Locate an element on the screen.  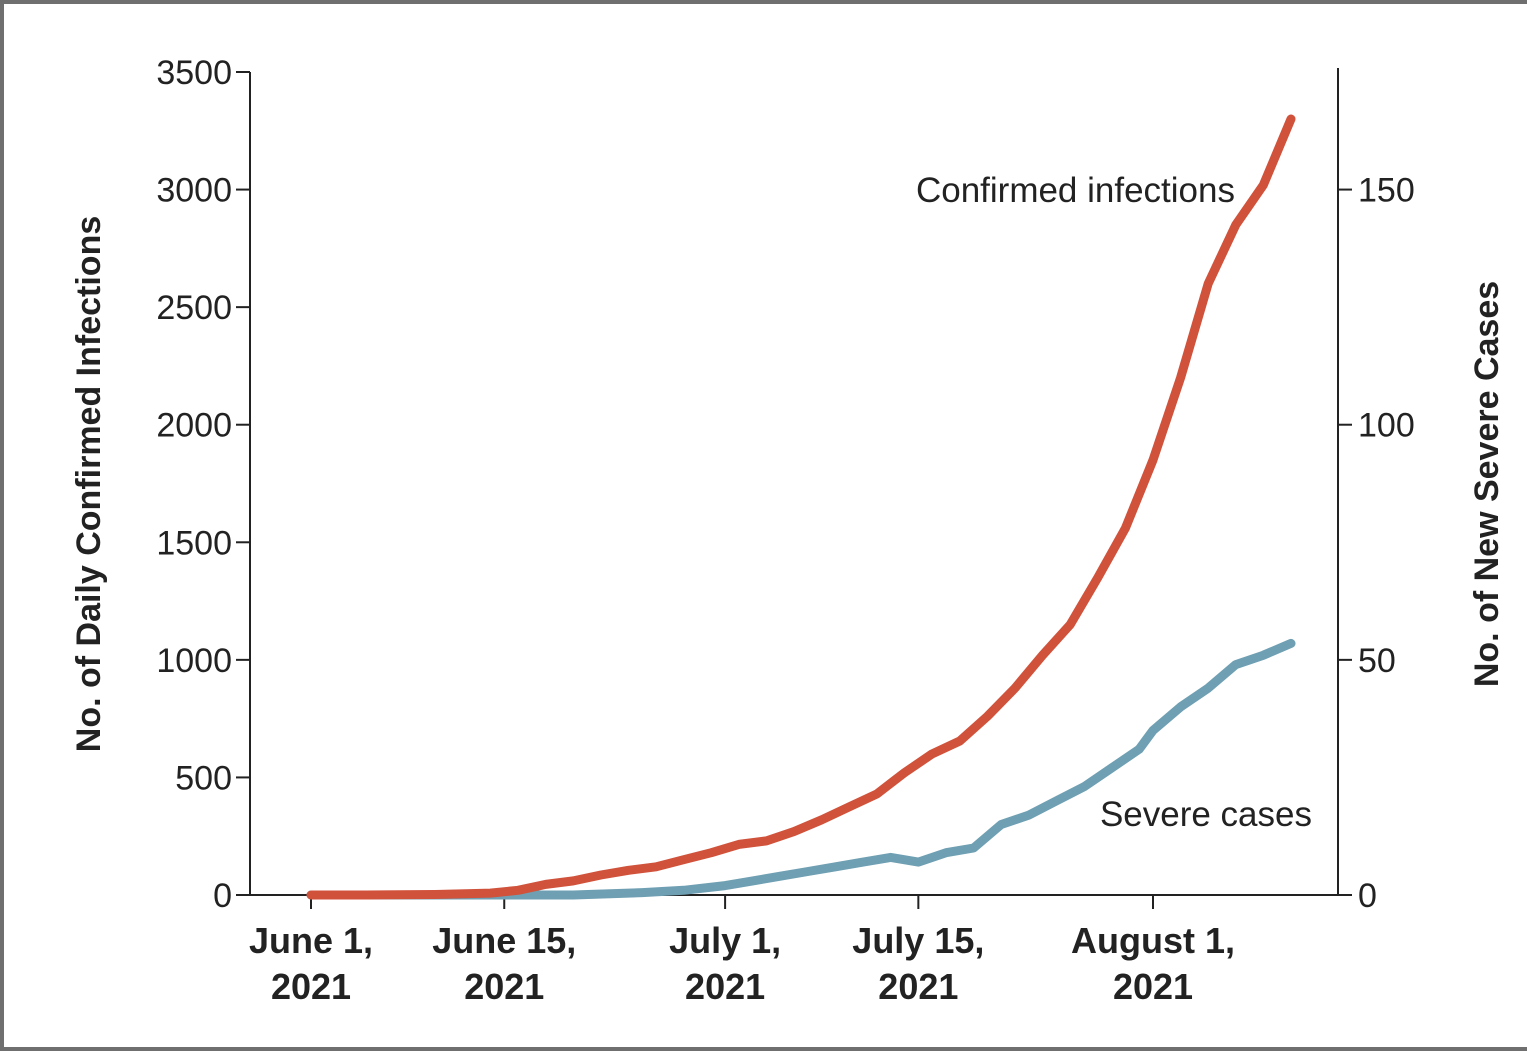
right-tick-label: 100 is located at coordinates (1386, 426).